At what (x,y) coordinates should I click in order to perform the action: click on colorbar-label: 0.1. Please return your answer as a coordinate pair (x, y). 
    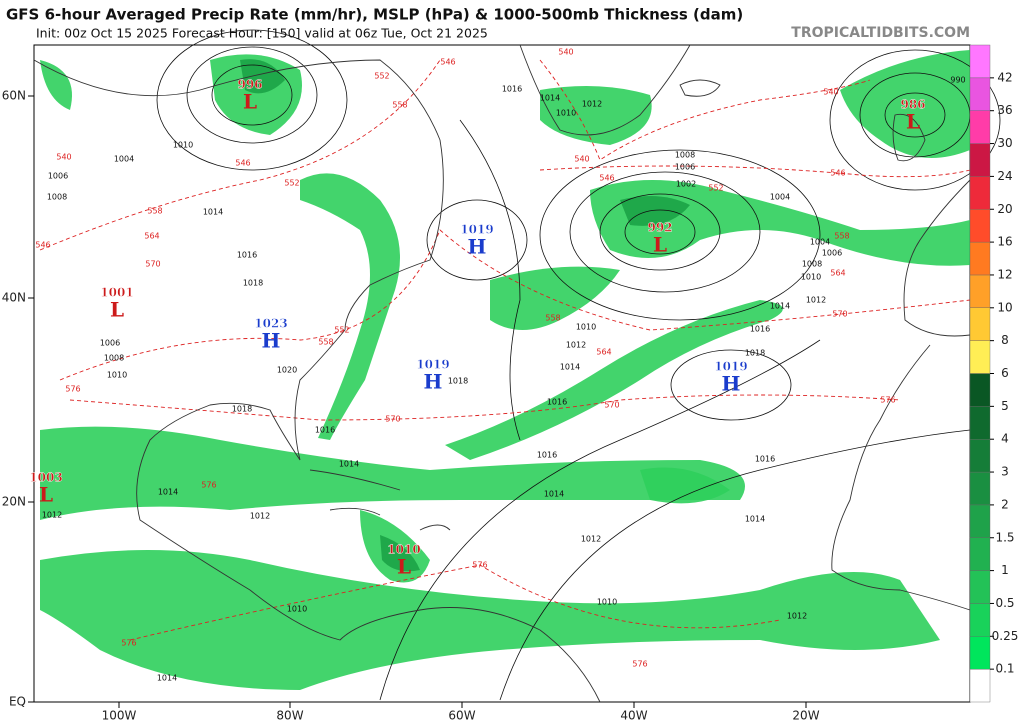
    Looking at the image, I should click on (1004, 669).